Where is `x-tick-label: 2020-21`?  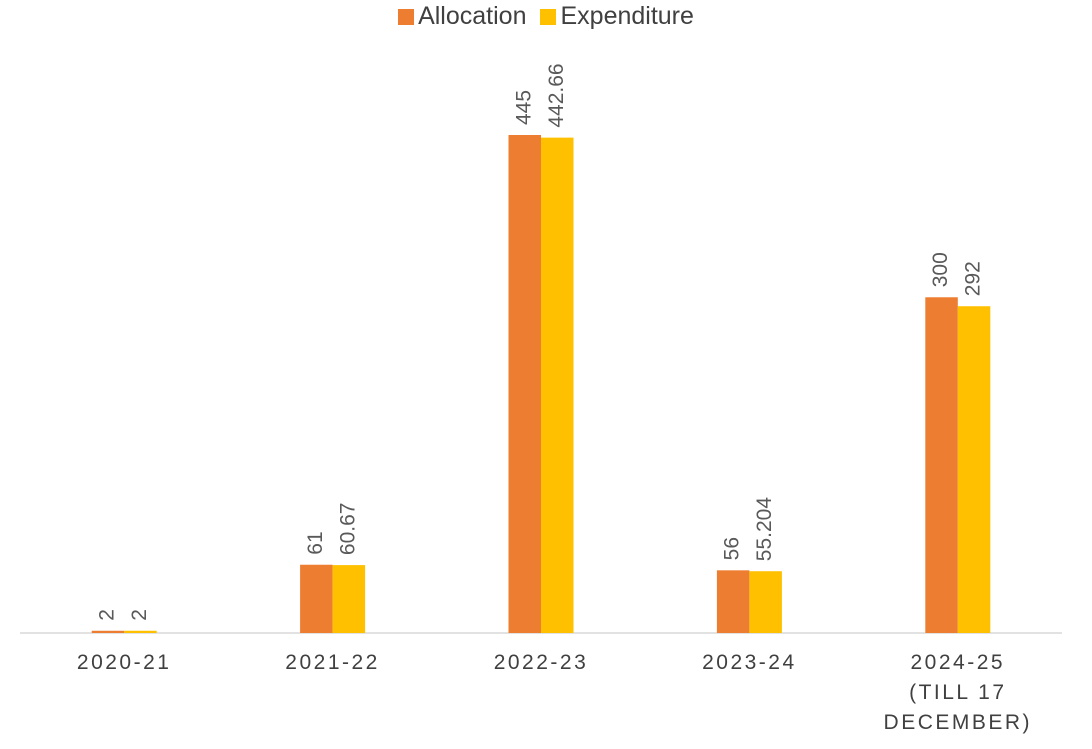
x-tick-label: 2020-21 is located at coordinates (124, 662).